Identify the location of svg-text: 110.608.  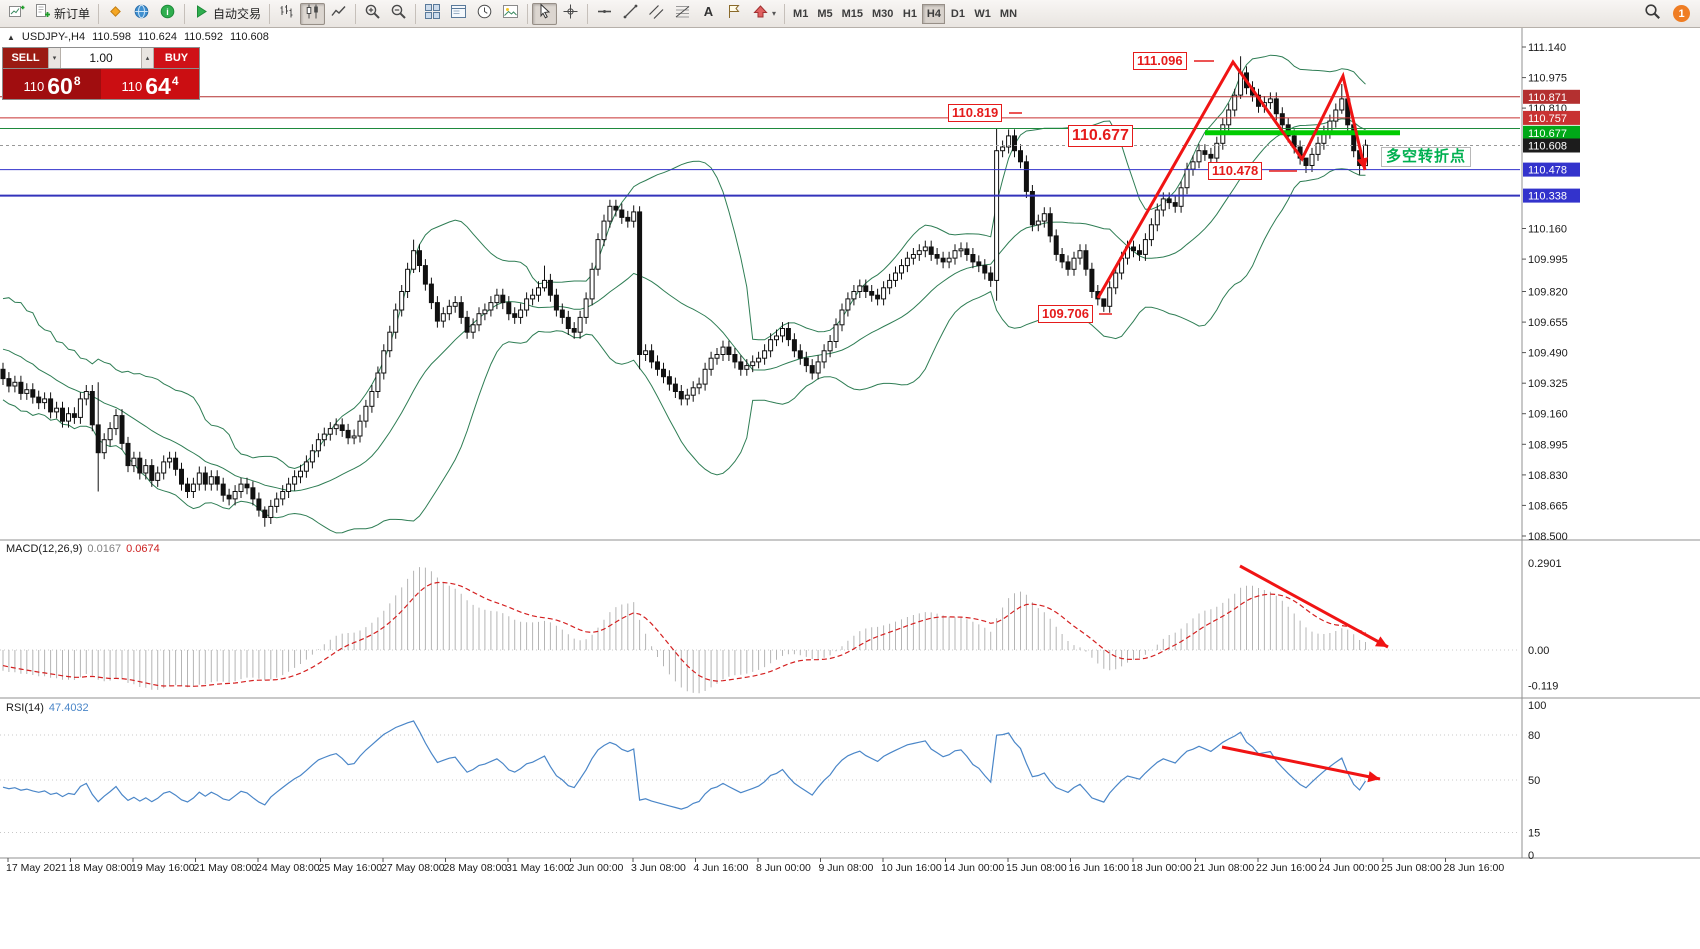
(1547, 147).